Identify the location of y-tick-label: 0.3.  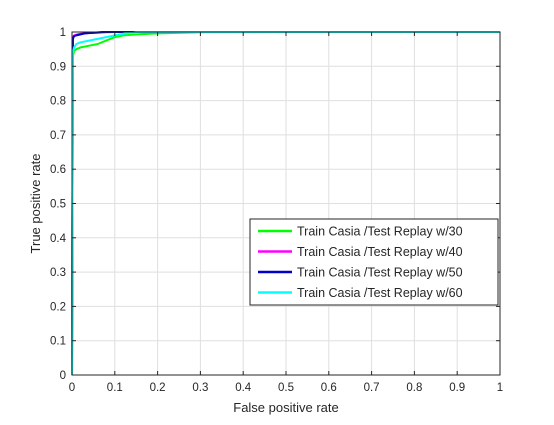
(58, 273).